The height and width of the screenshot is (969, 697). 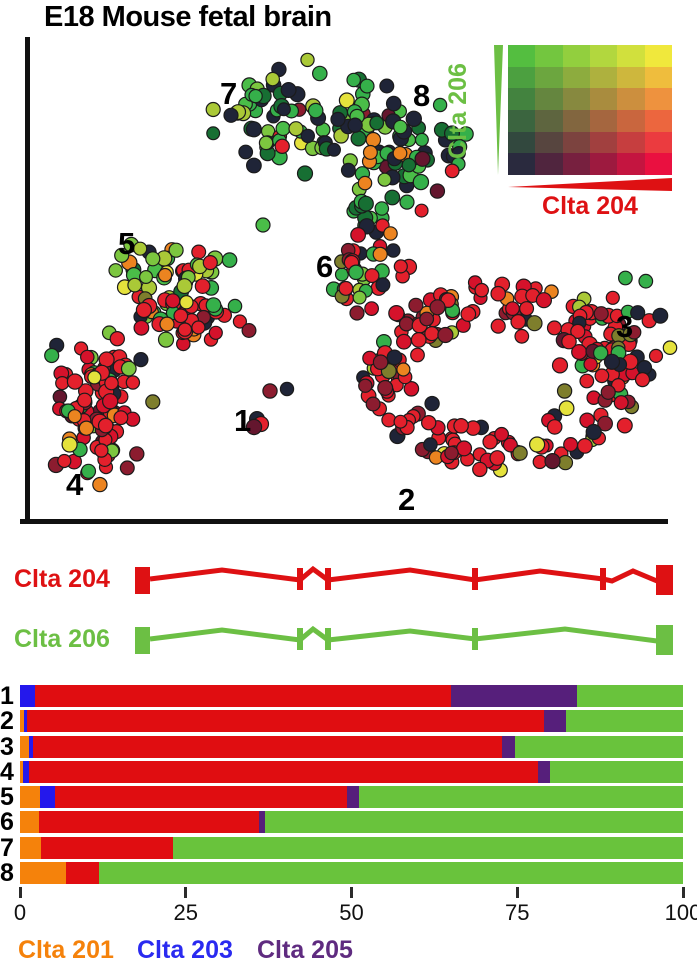 I want to click on exon-tick, so click(x=300, y=639).